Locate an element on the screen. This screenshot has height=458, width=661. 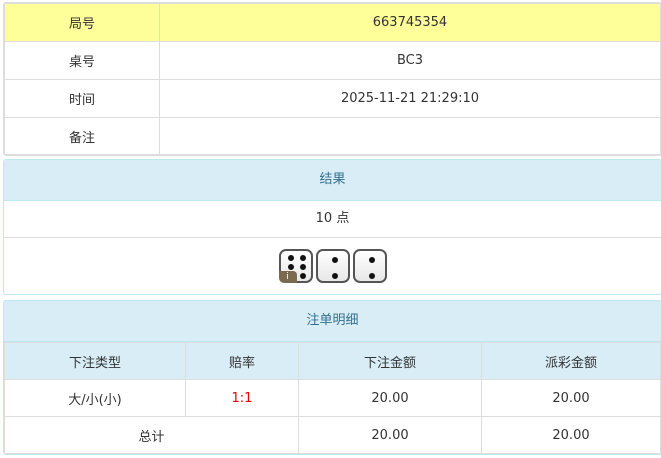
total-row: 总计 20.00 20.00 is located at coordinates (332, 435).